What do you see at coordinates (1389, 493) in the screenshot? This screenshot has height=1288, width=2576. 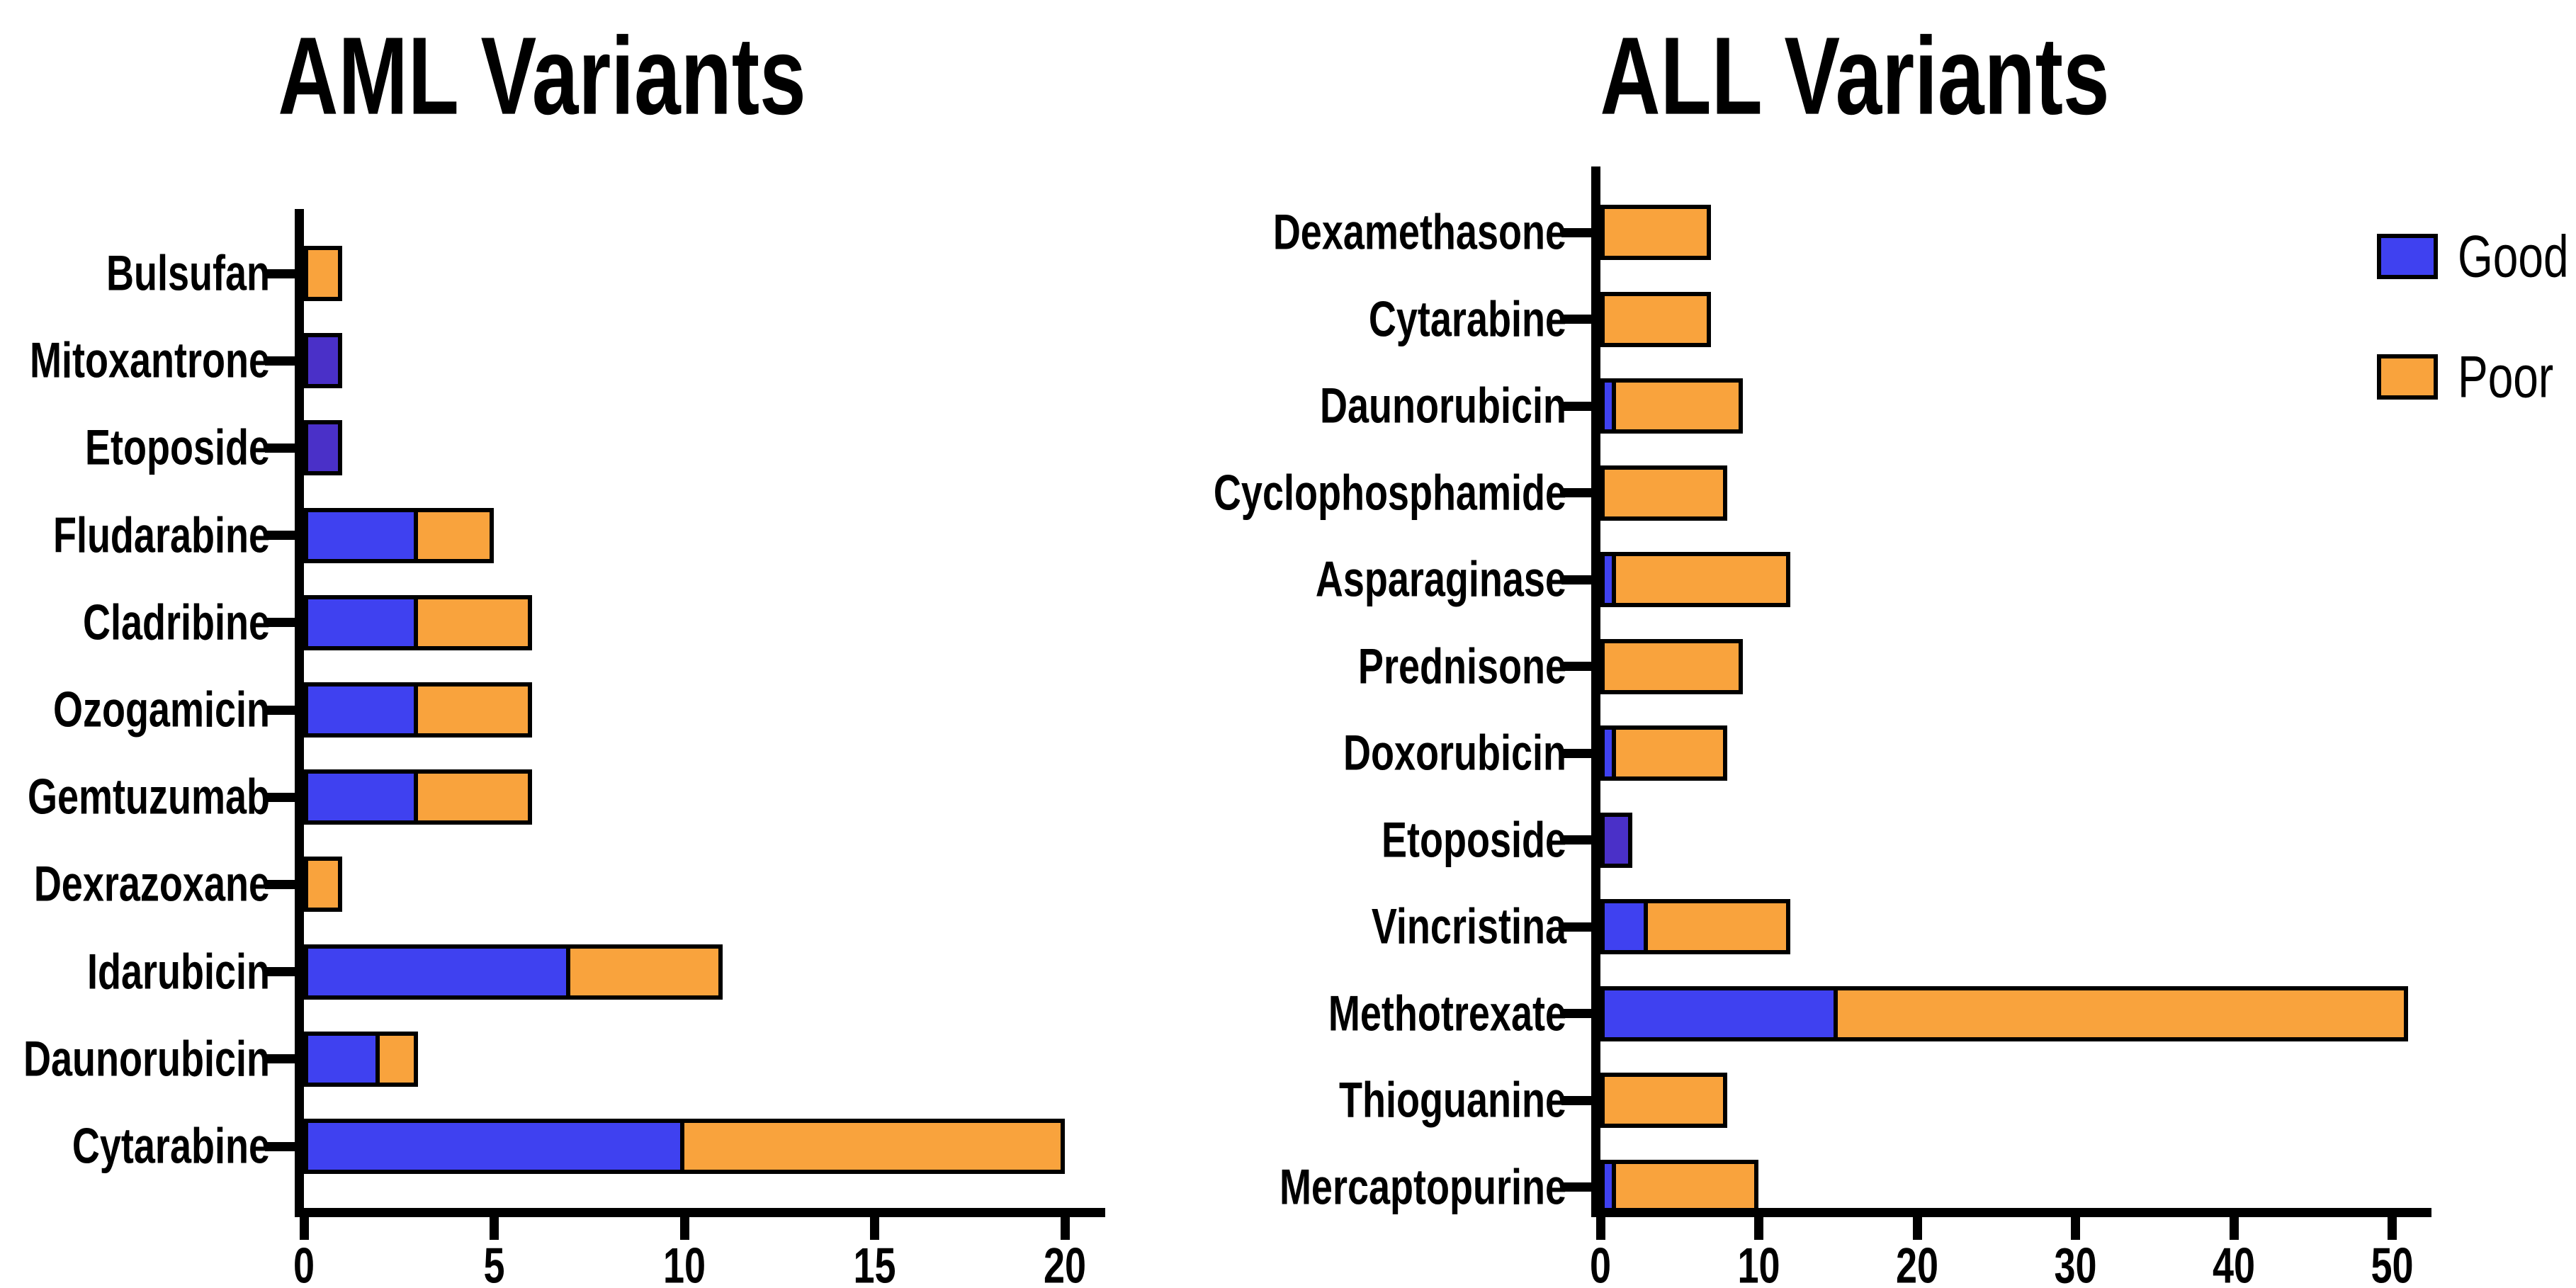 I see `category-label: Cyclophosphamide` at bounding box center [1389, 493].